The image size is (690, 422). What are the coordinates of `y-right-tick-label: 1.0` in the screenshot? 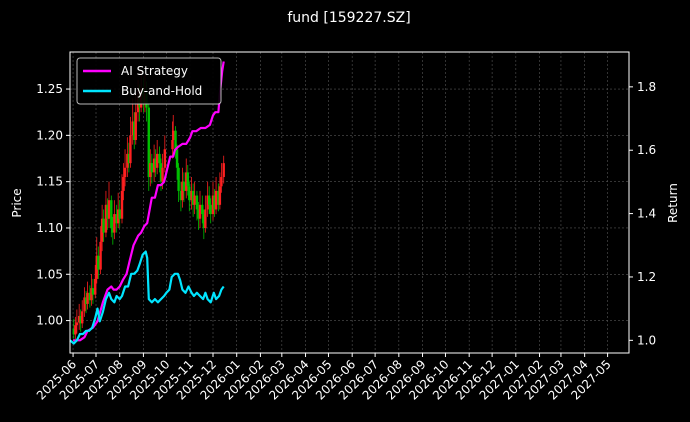 It's located at (646, 340).